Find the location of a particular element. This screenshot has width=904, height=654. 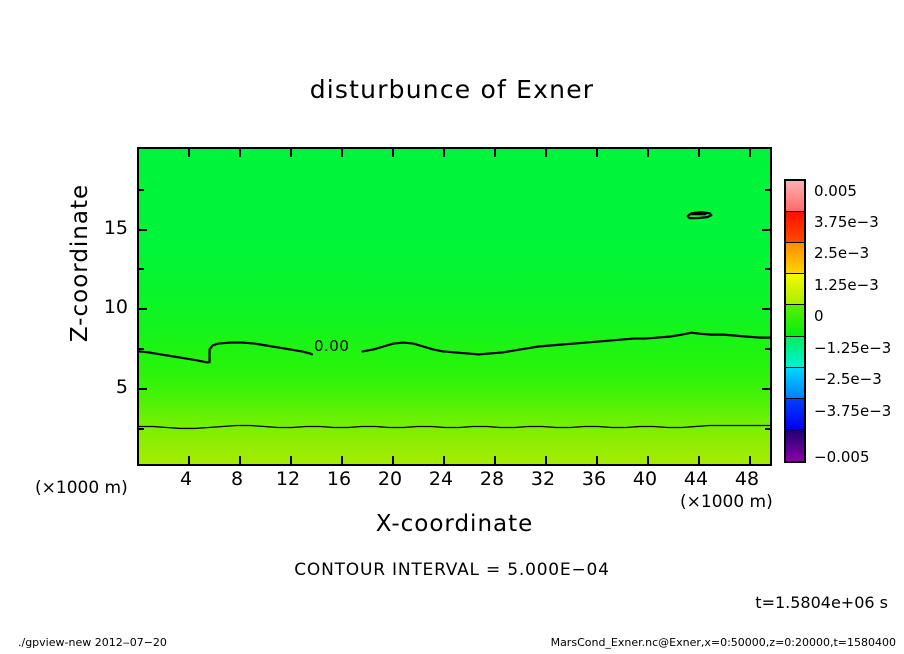

x-tick-label: 16 is located at coordinates (339, 479).